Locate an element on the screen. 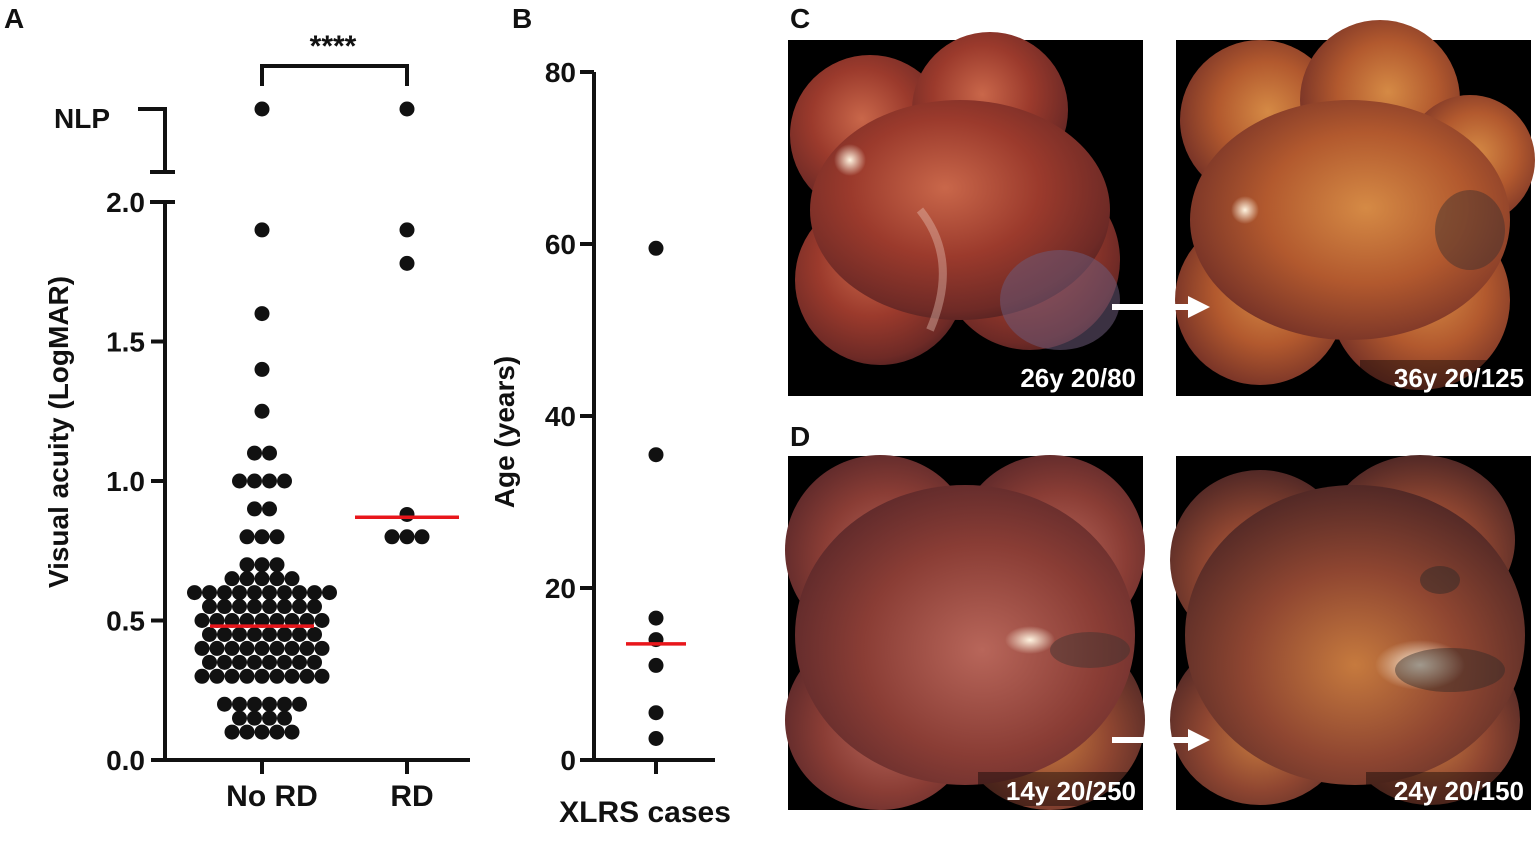 The width and height of the screenshot is (1535, 841). chart-b-y-tick-label: 20 is located at coordinates (560, 588).